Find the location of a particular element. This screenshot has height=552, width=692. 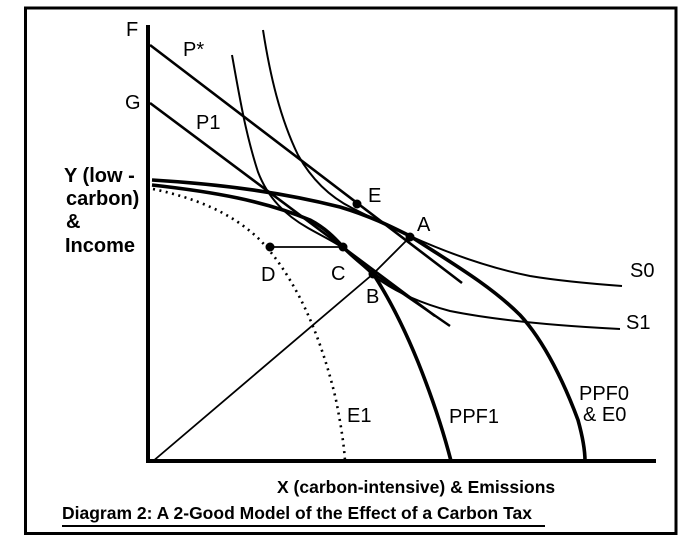

label-s1: S1 is located at coordinates (638, 323).